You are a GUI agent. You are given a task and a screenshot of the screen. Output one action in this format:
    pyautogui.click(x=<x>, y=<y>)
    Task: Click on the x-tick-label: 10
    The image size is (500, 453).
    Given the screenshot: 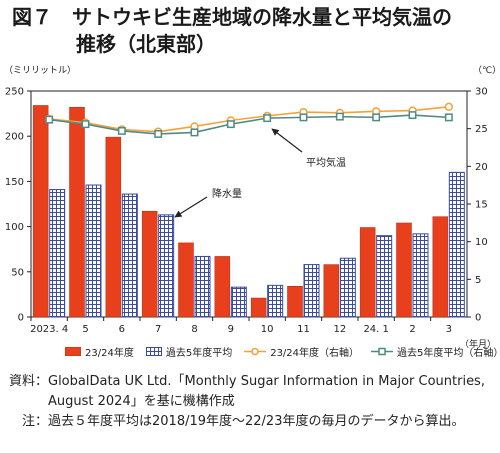 What is the action you would take?
    pyautogui.click(x=267, y=329)
    